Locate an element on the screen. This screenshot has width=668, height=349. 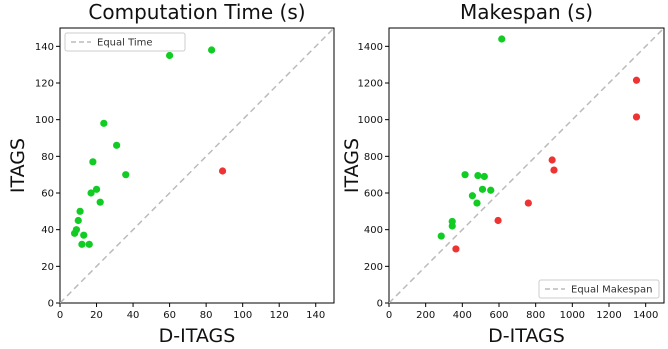
y-tick-label: 140 is located at coordinates (44, 47).